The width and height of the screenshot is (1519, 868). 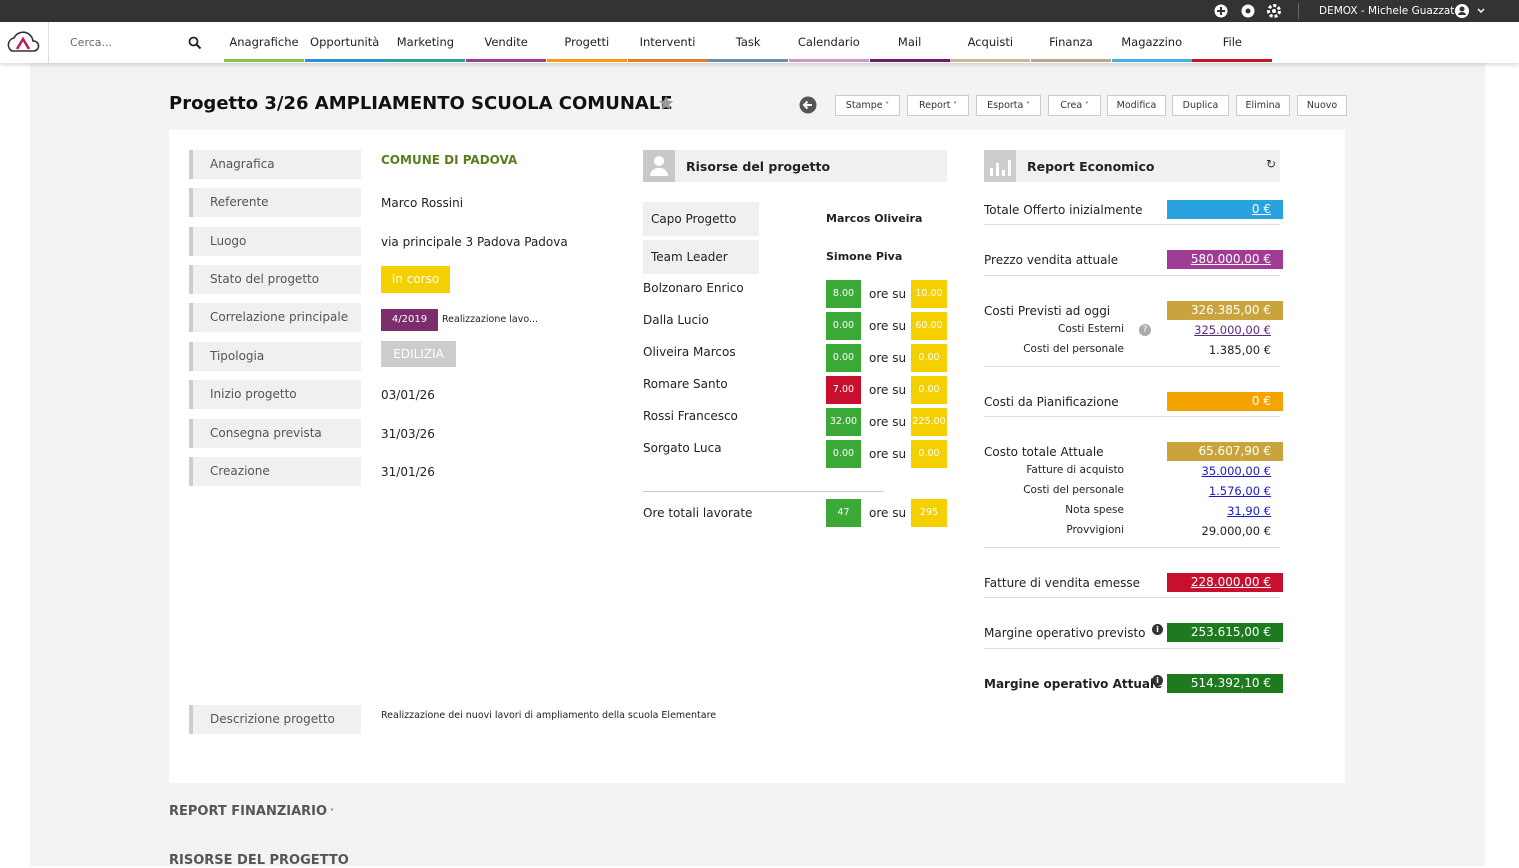 I want to click on nav-item: File, so click(x=1232, y=42).